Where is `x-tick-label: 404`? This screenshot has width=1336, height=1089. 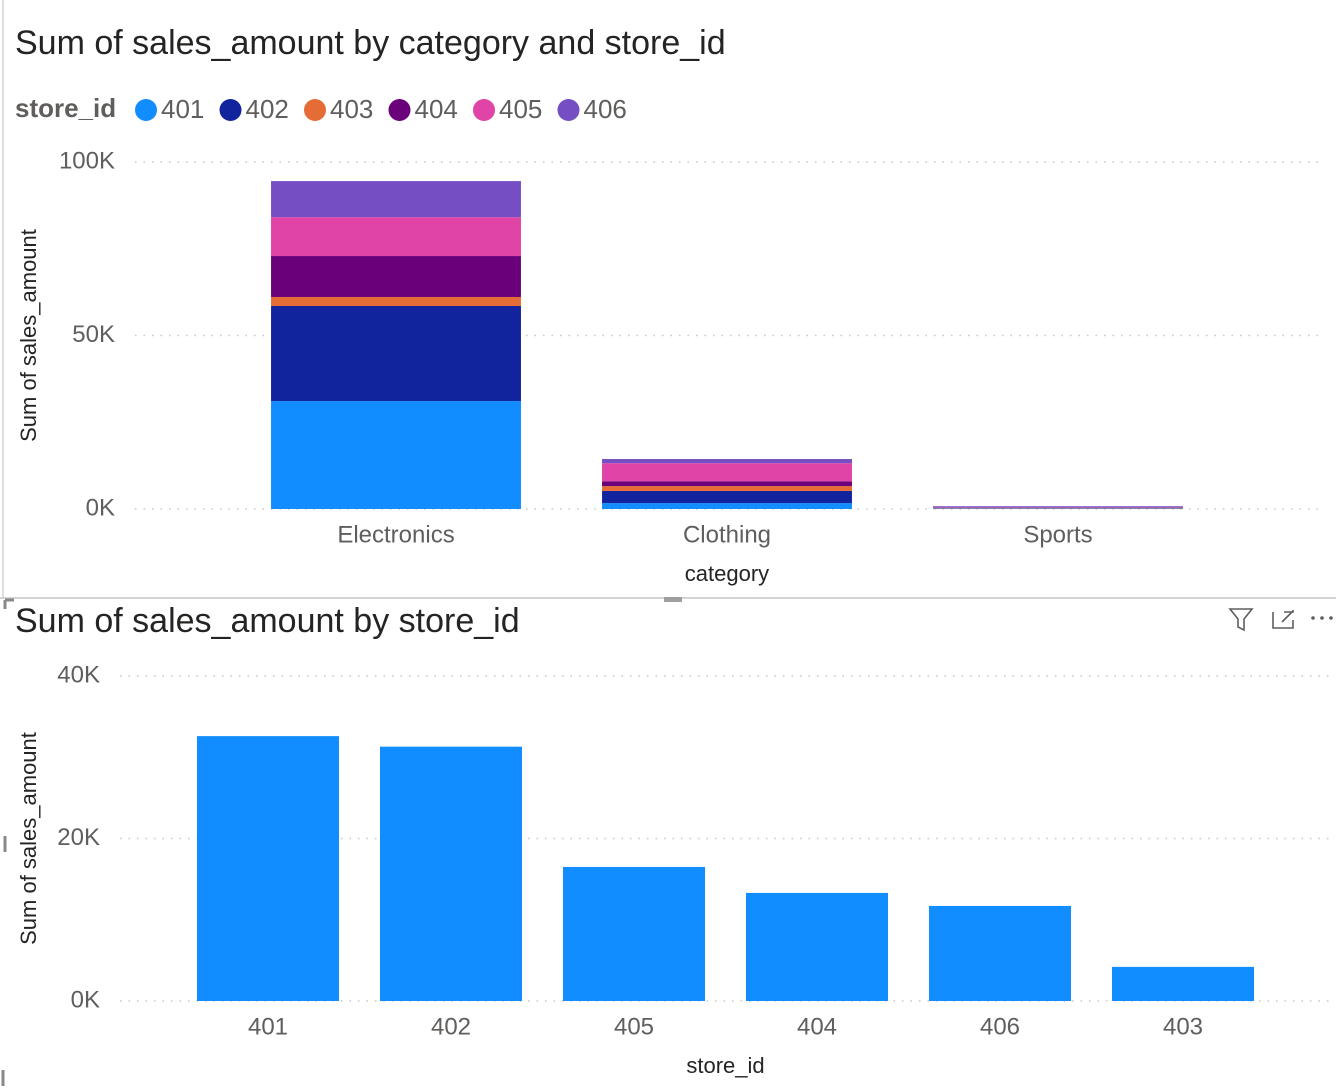 x-tick-label: 404 is located at coordinates (817, 1026).